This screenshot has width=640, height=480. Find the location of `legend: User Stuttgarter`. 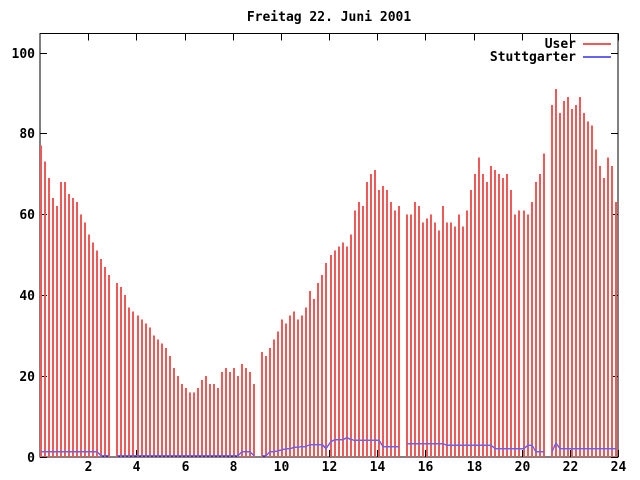

legend: User Stuttgarter is located at coordinates (550, 51).